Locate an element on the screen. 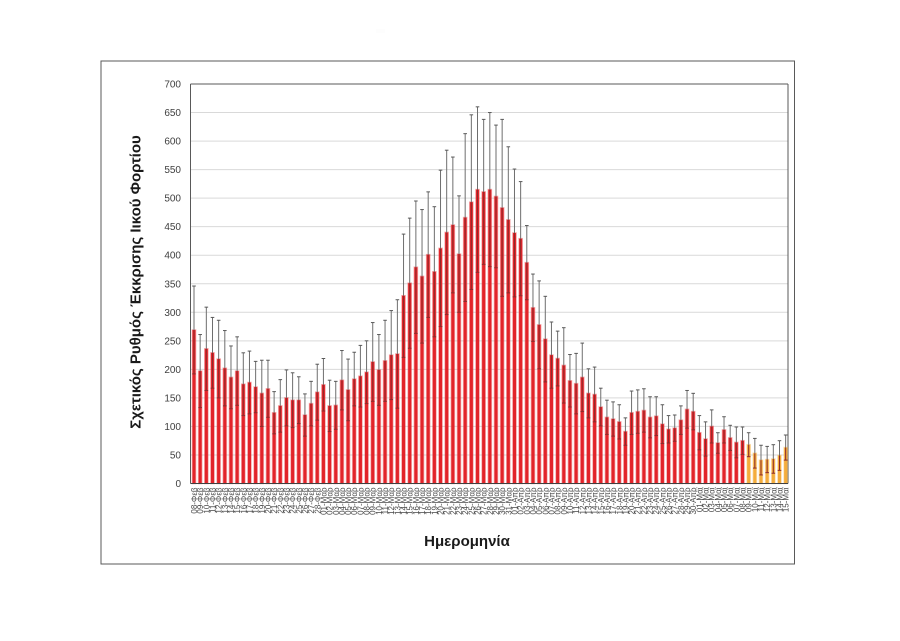 This screenshot has width=900, height=641. svg-text: 05-Μαϊ is located at coordinates (724, 499).